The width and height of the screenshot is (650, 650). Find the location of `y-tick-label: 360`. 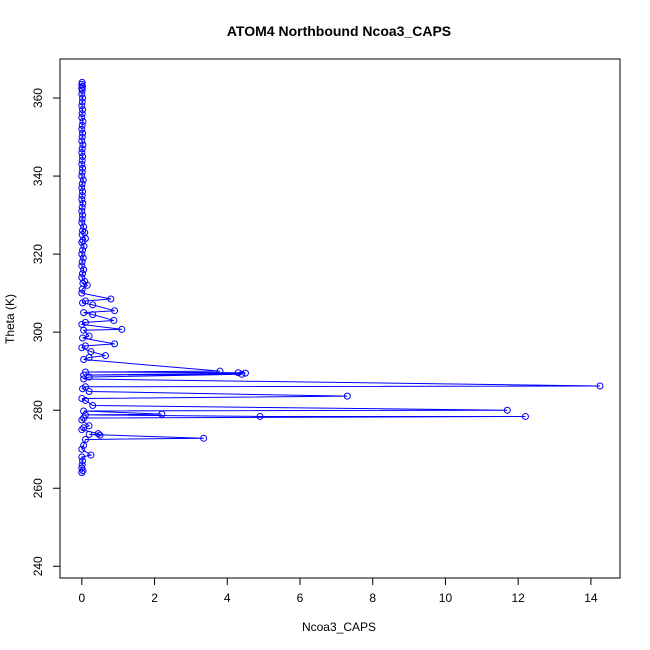

y-tick-label: 360 is located at coordinates (38, 98).